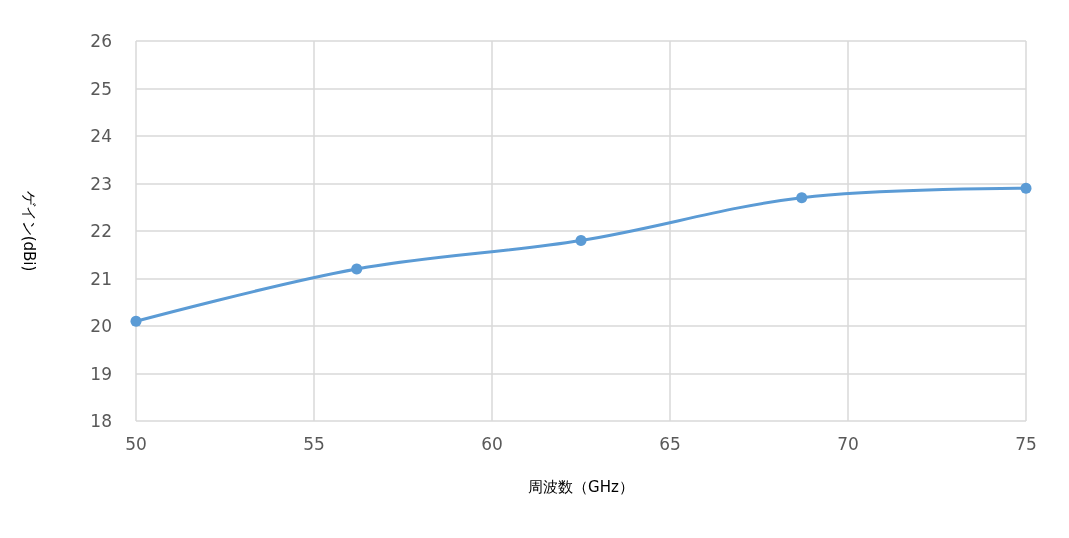  What do you see at coordinates (1026, 443) in the screenshot?
I see `x-tick-label: 75` at bounding box center [1026, 443].